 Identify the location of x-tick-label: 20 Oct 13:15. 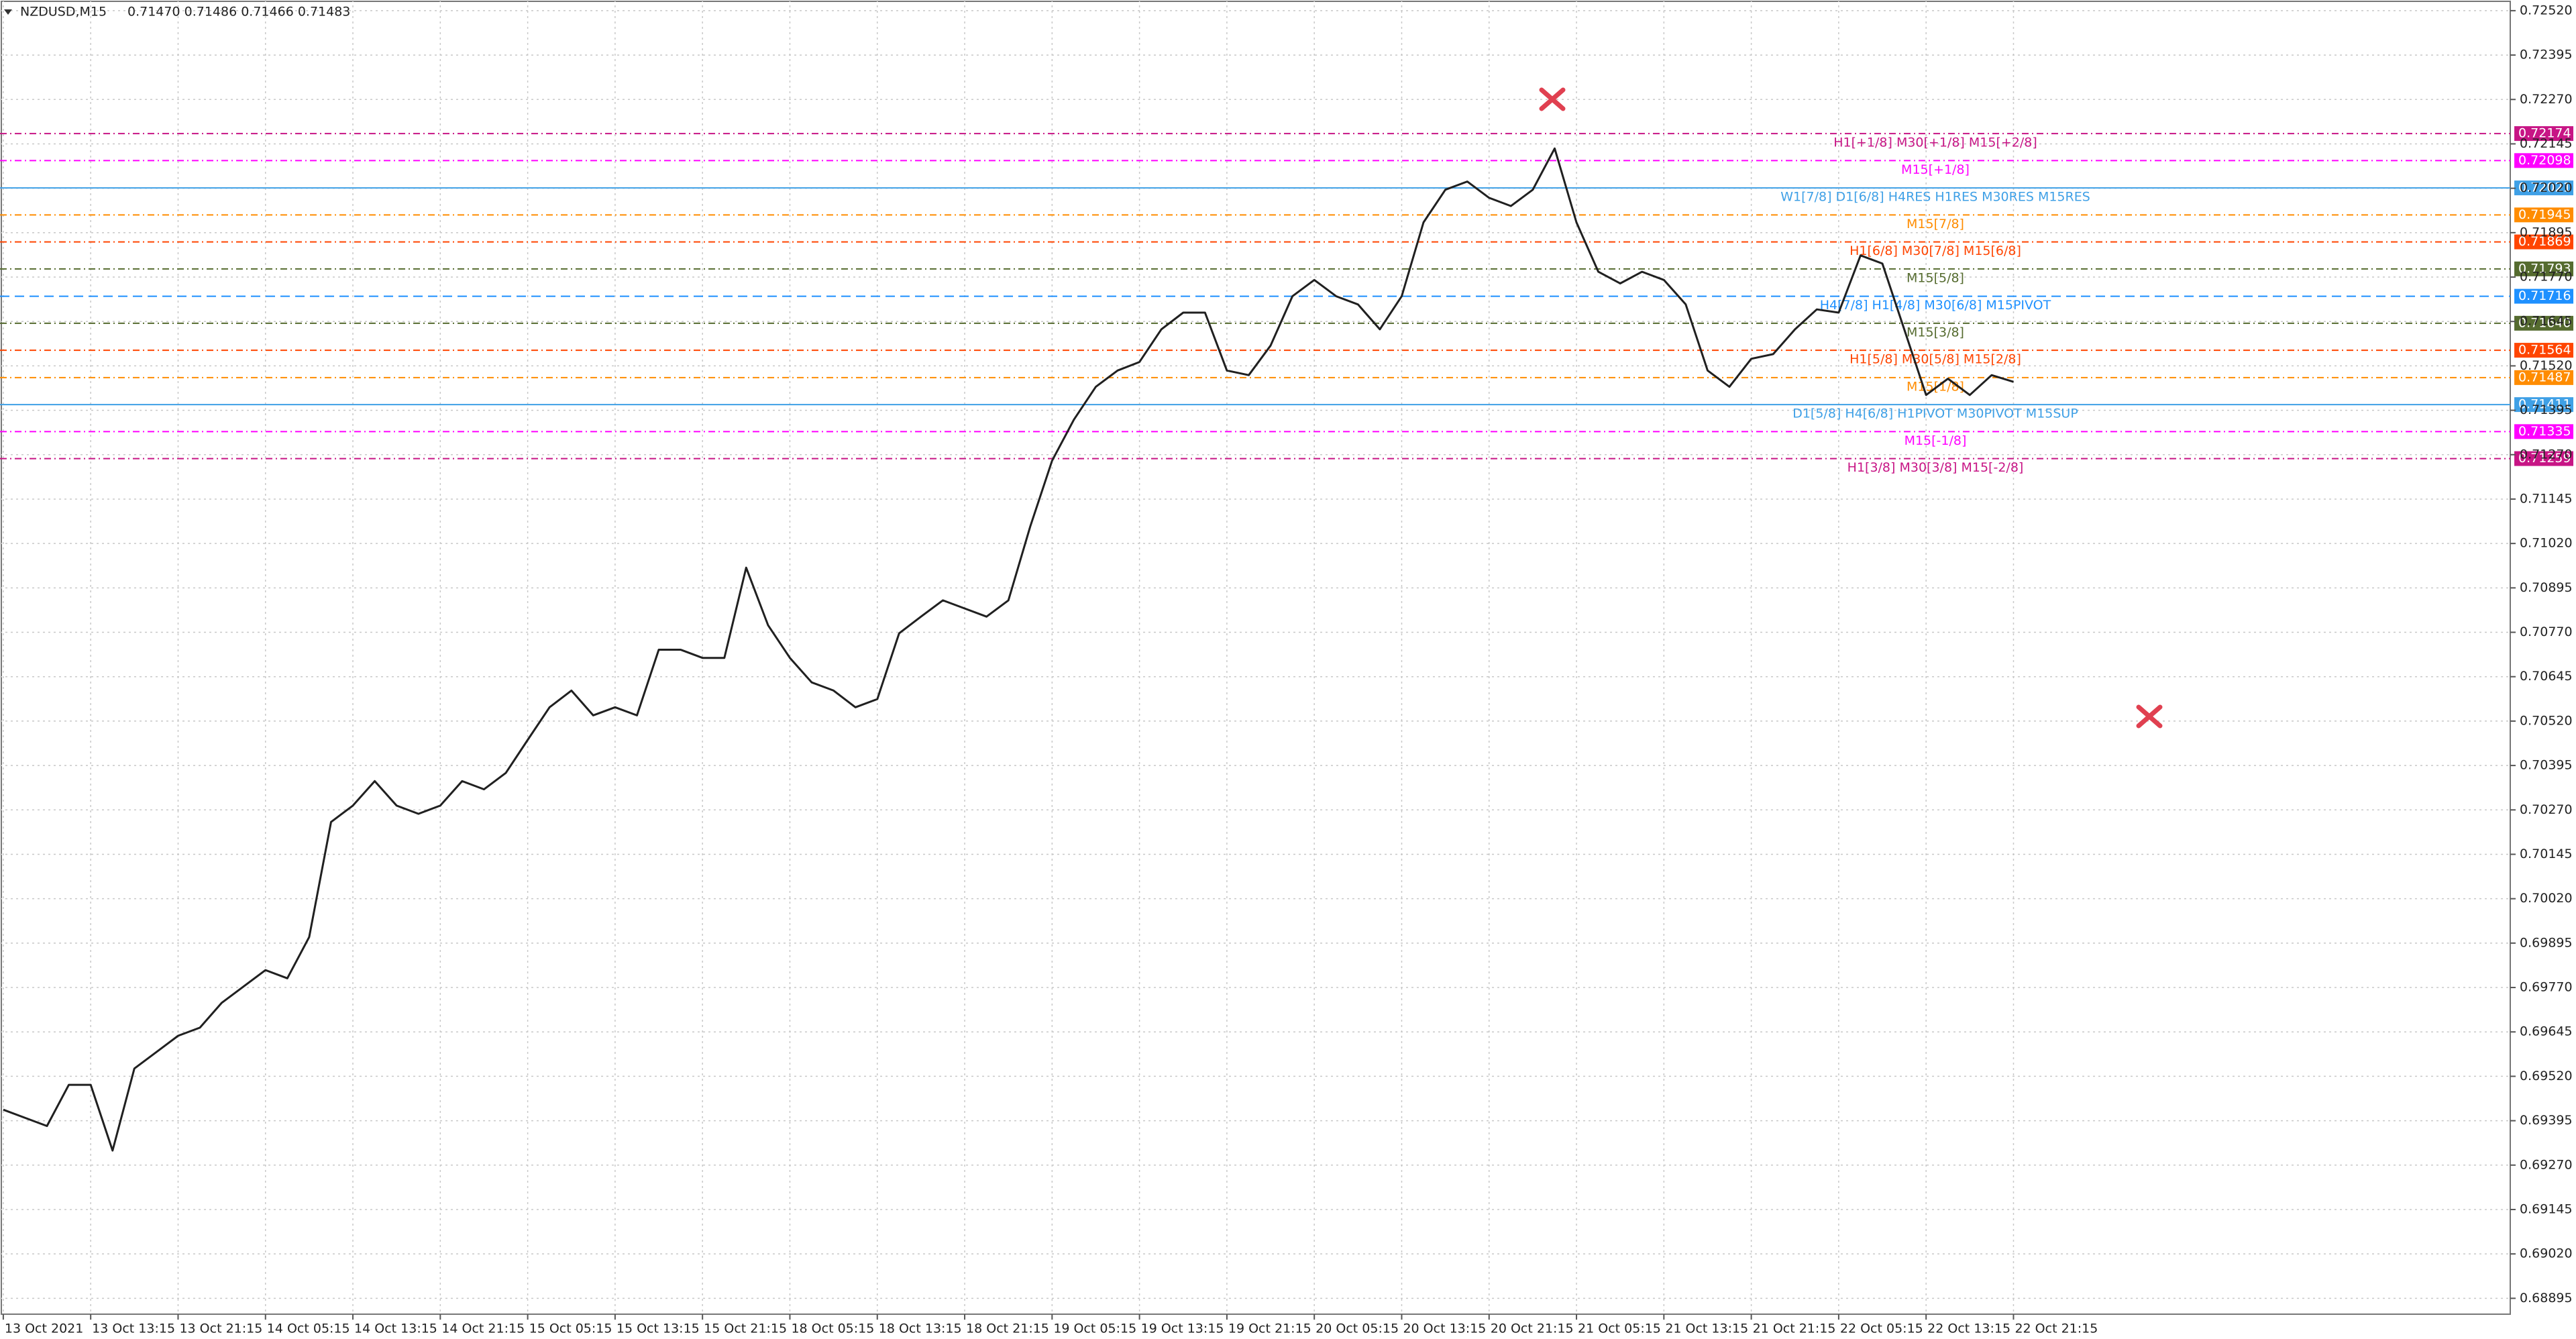
(1444, 1329).